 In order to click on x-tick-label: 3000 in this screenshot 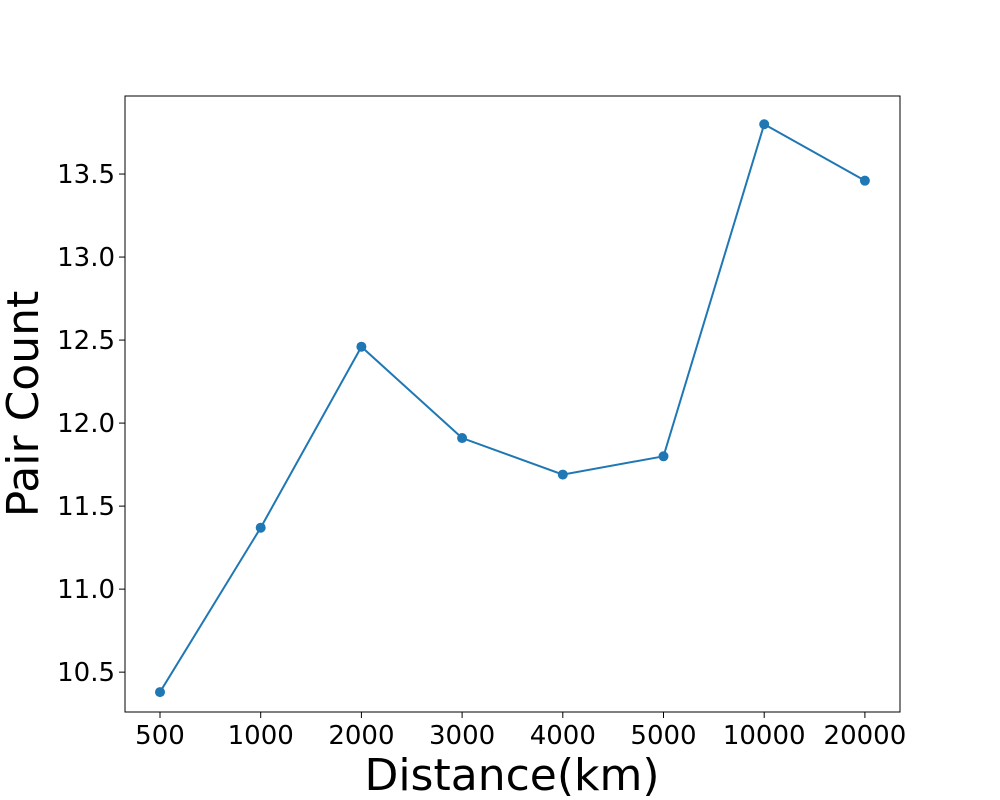, I will do `click(462, 736)`.